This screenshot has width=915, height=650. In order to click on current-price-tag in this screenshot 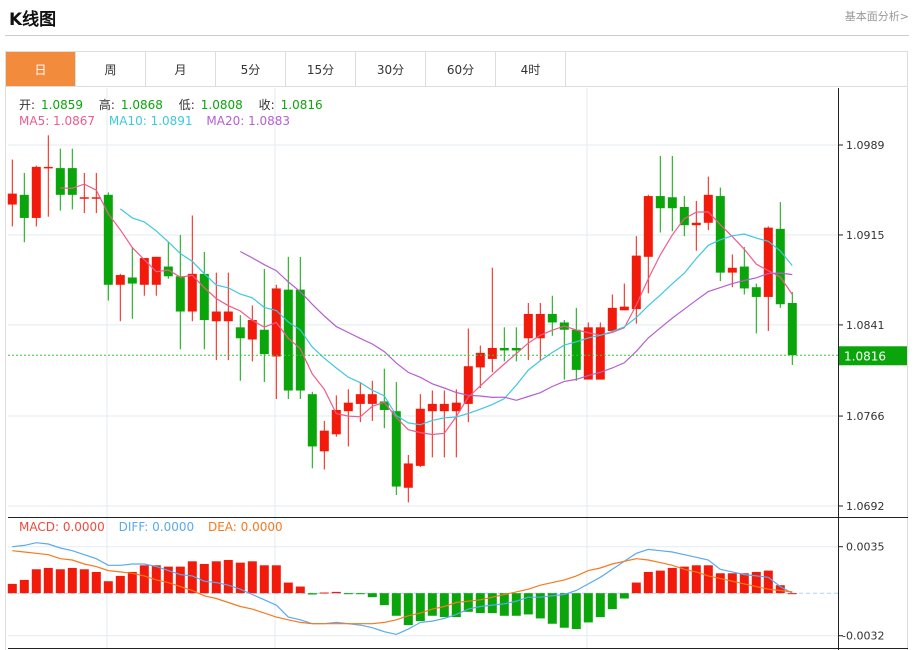, I will do `click(873, 356)`.